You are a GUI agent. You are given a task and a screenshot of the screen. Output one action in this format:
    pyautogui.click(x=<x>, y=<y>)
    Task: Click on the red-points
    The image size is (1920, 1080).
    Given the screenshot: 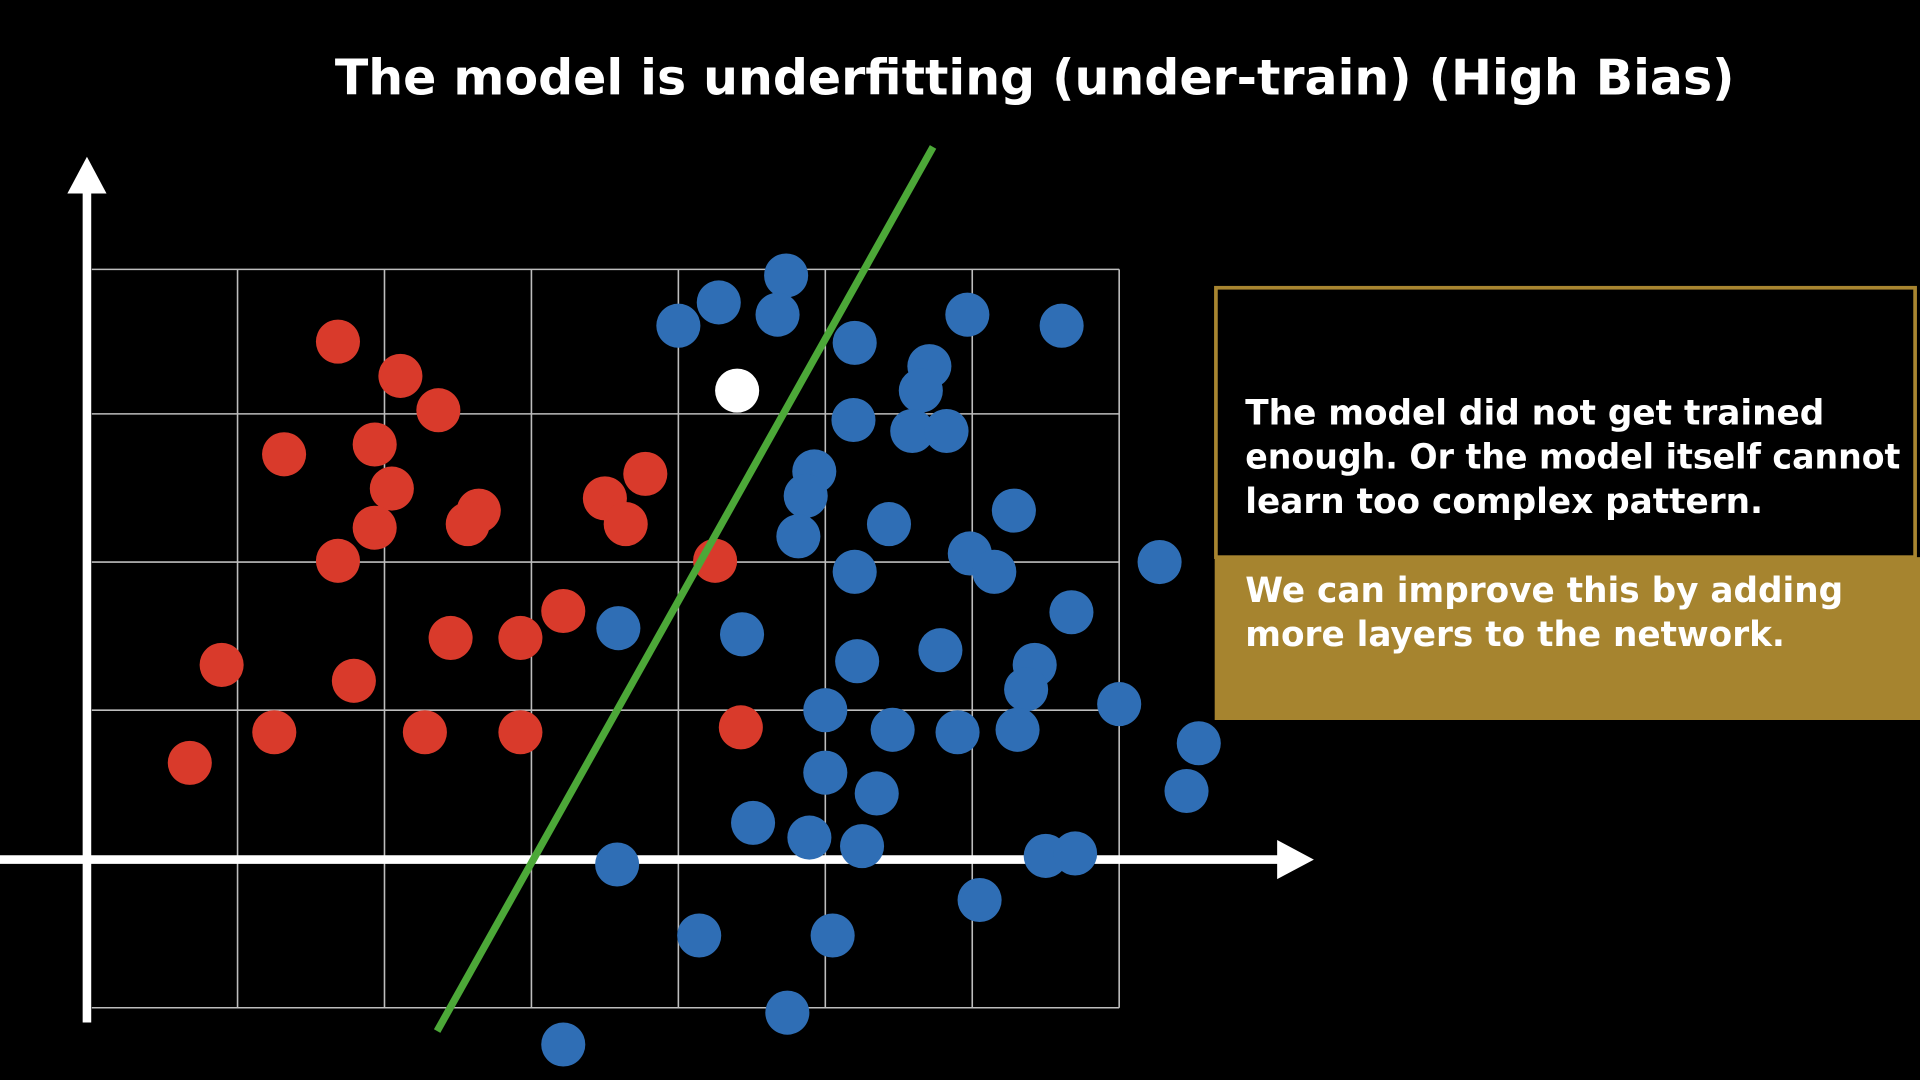 What is the action you would take?
    pyautogui.click(x=465, y=552)
    